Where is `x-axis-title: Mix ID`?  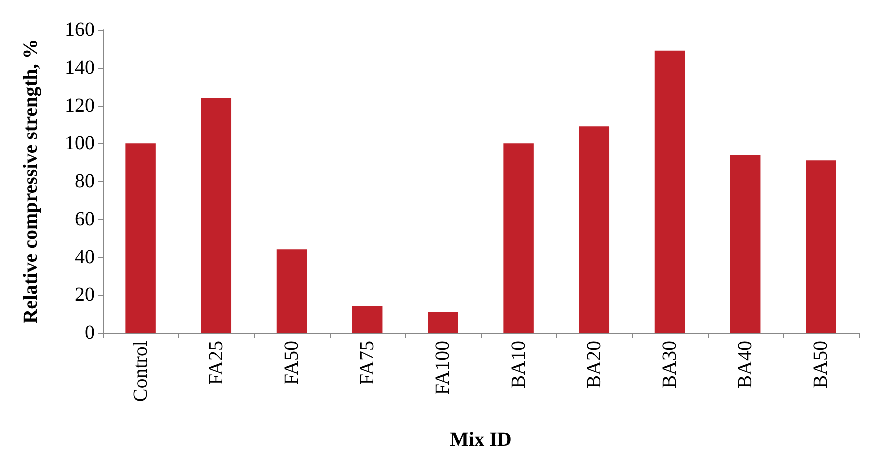 x-axis-title: Mix ID is located at coordinates (481, 440).